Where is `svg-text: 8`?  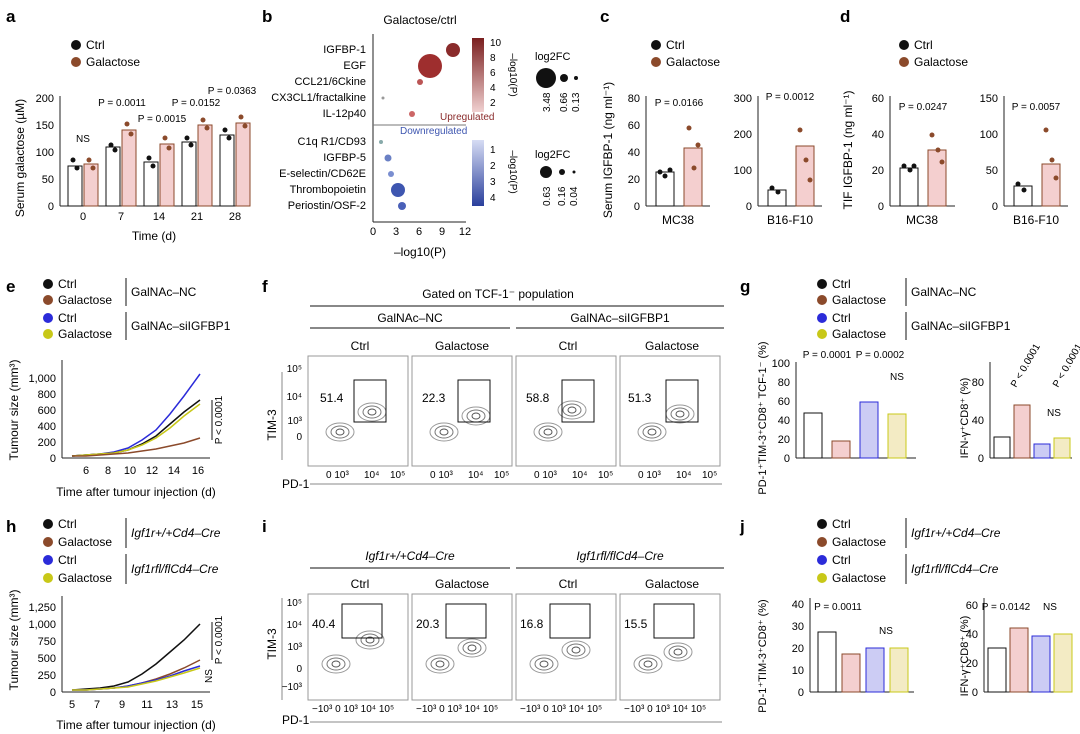 svg-text: 8 is located at coordinates (493, 58).